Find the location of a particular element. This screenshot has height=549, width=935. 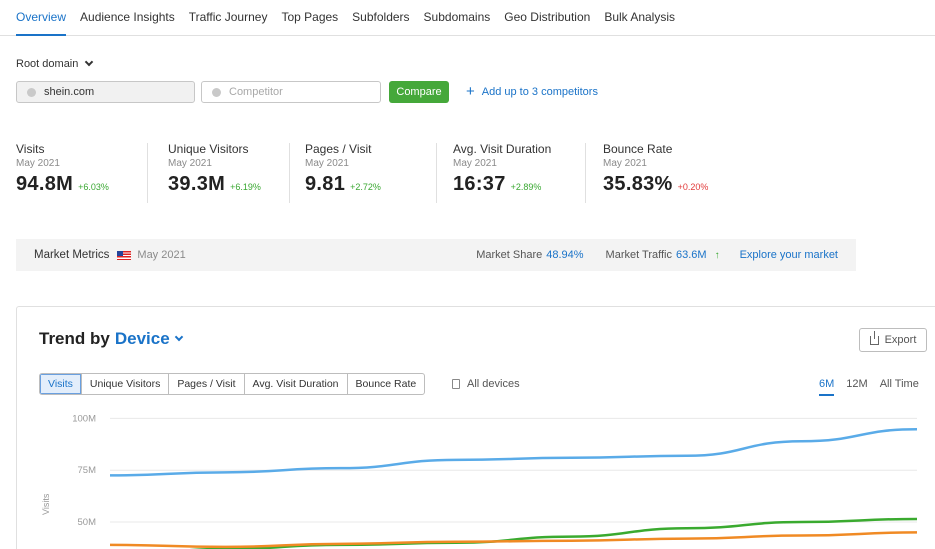

y-tick-label: 50M is located at coordinates (87, 522).